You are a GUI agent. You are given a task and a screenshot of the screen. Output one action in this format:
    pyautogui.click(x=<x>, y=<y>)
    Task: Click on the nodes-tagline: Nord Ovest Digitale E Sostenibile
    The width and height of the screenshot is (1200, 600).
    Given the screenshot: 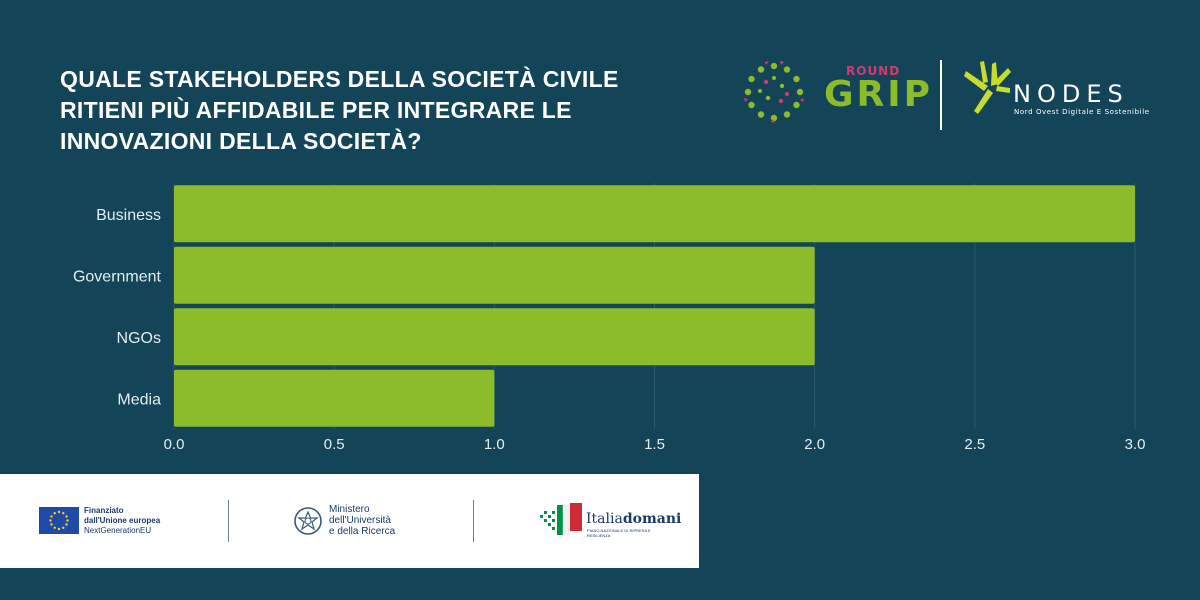 What is the action you would take?
    pyautogui.click(x=1082, y=112)
    